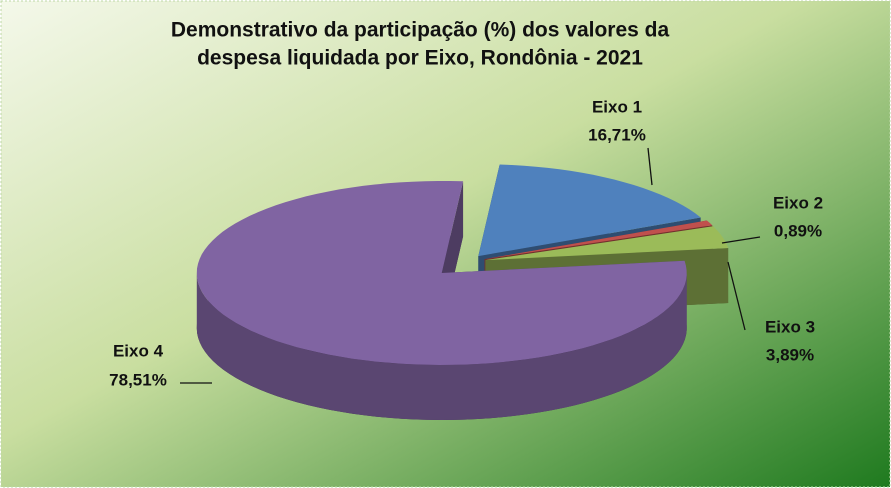  What do you see at coordinates (617, 134) in the screenshot?
I see `slice-value: 16,71%` at bounding box center [617, 134].